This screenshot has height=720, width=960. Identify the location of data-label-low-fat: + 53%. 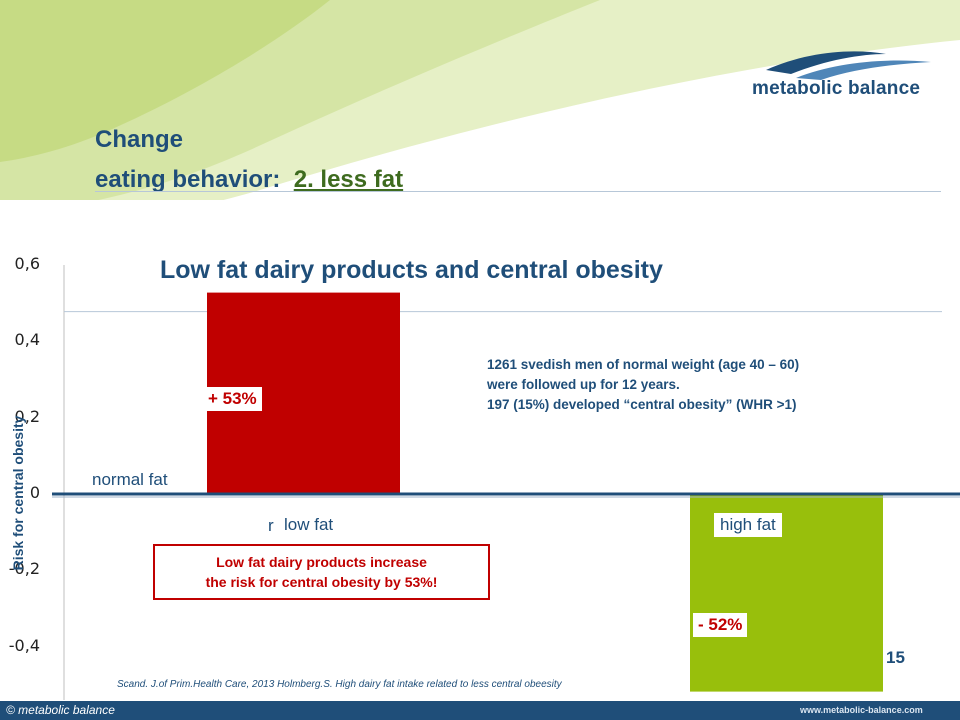
(232, 399).